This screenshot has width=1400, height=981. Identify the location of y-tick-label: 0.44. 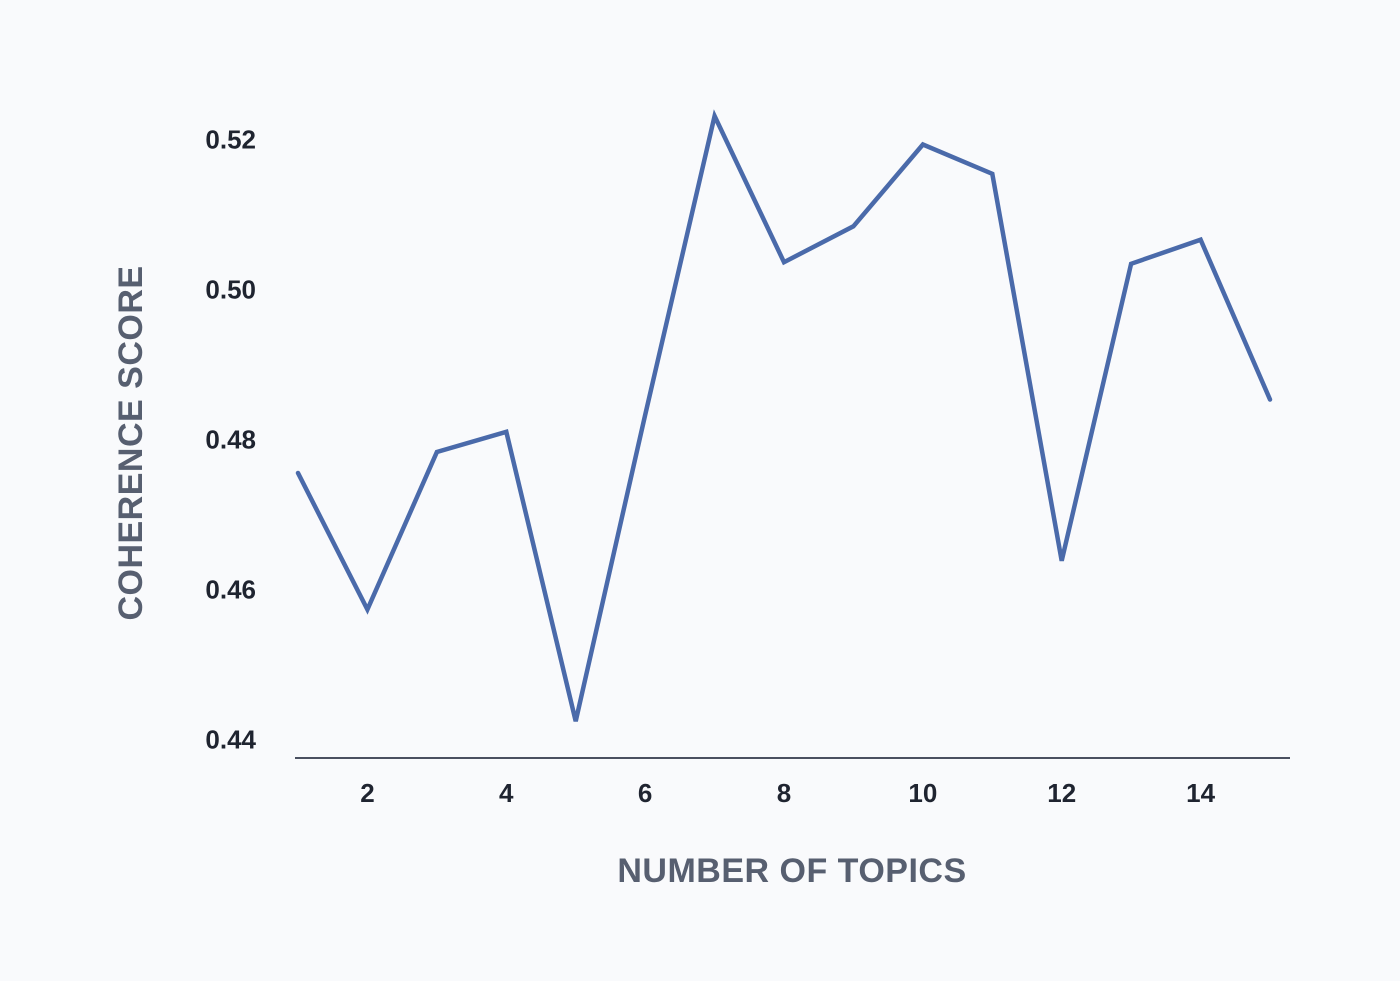
(230, 739).